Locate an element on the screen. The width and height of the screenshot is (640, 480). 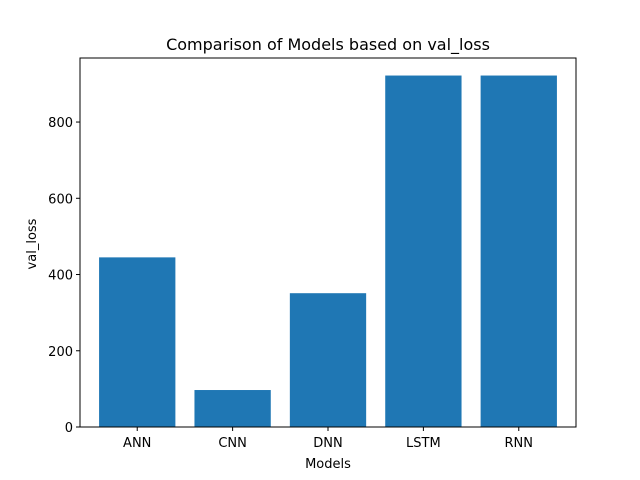
x-axis-ticks: ANN CNN DNN LSTM RNN is located at coordinates (328, 439).